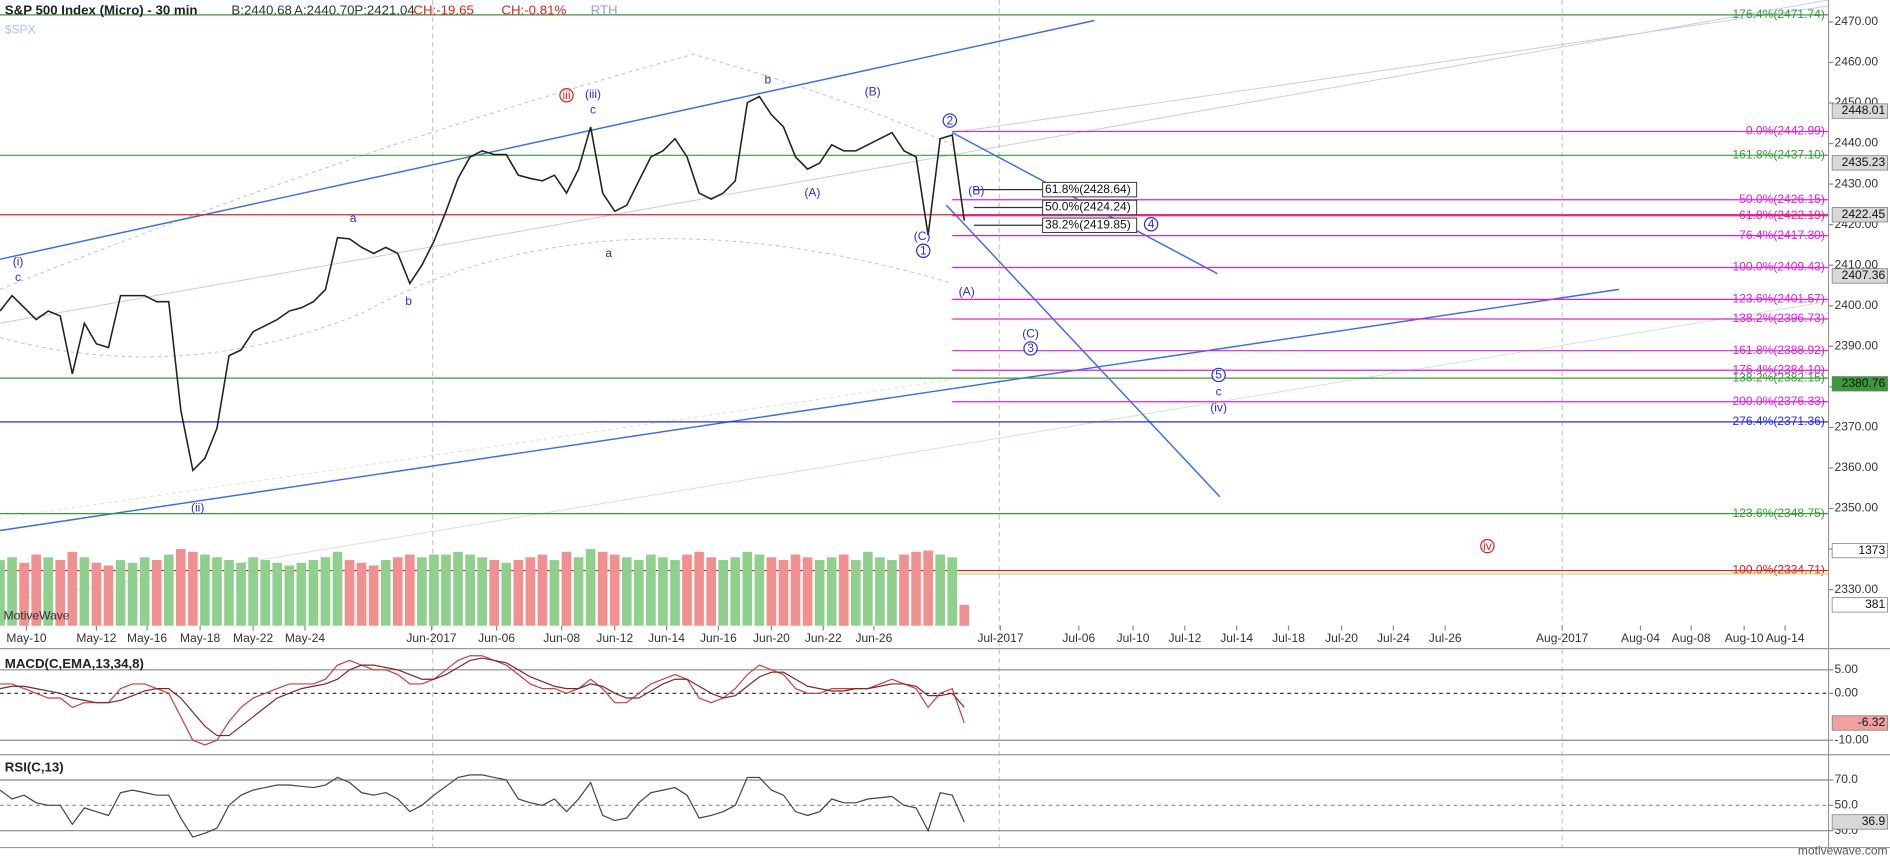 The height and width of the screenshot is (856, 1890). Describe the element at coordinates (1864, 162) in the screenshot. I see `price-tag: 2435.23` at that location.